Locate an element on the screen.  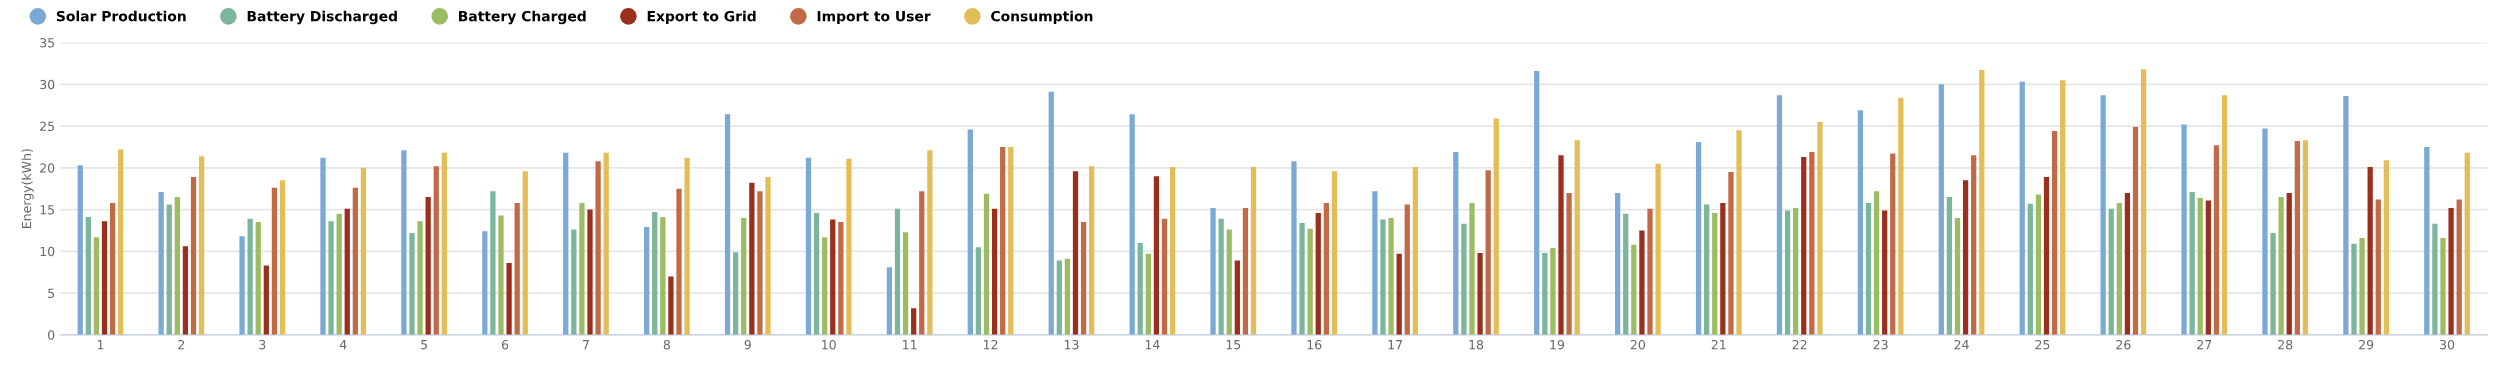
legend-label: Battery Charged is located at coordinates (522, 17).